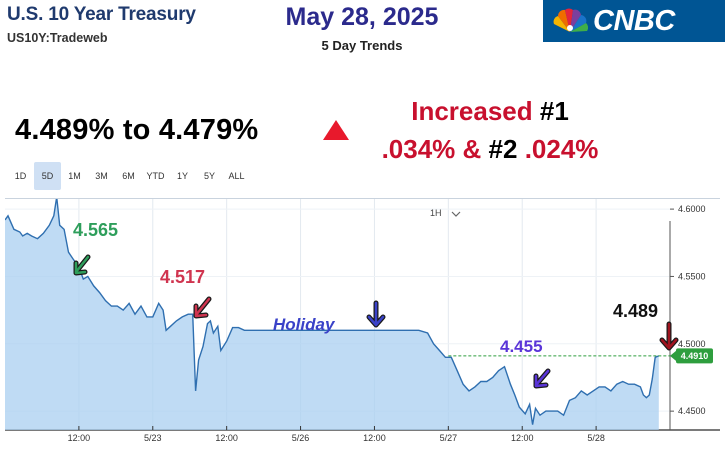 This screenshot has width=725, height=451. What do you see at coordinates (209, 176) in the screenshot?
I see `tab-5y: 5Y` at bounding box center [209, 176].